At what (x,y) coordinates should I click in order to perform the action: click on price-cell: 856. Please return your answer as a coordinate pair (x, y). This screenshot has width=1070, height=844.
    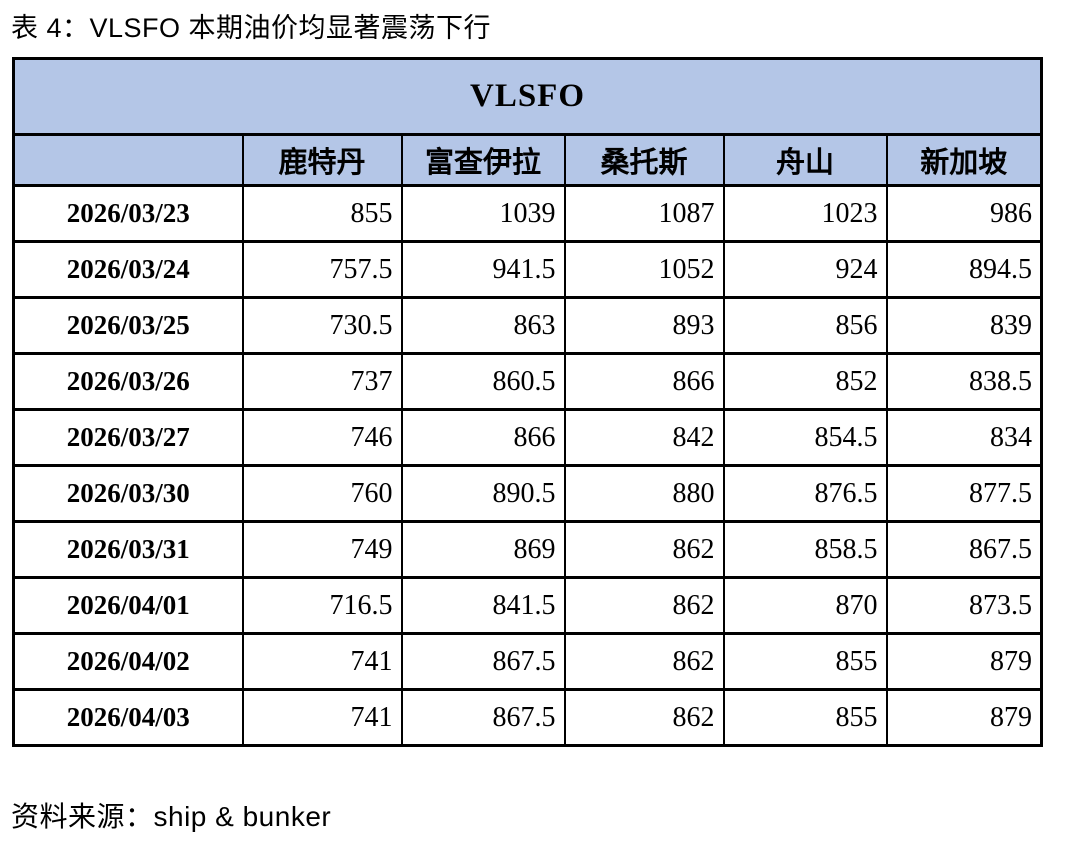
    Looking at the image, I should click on (805, 325).